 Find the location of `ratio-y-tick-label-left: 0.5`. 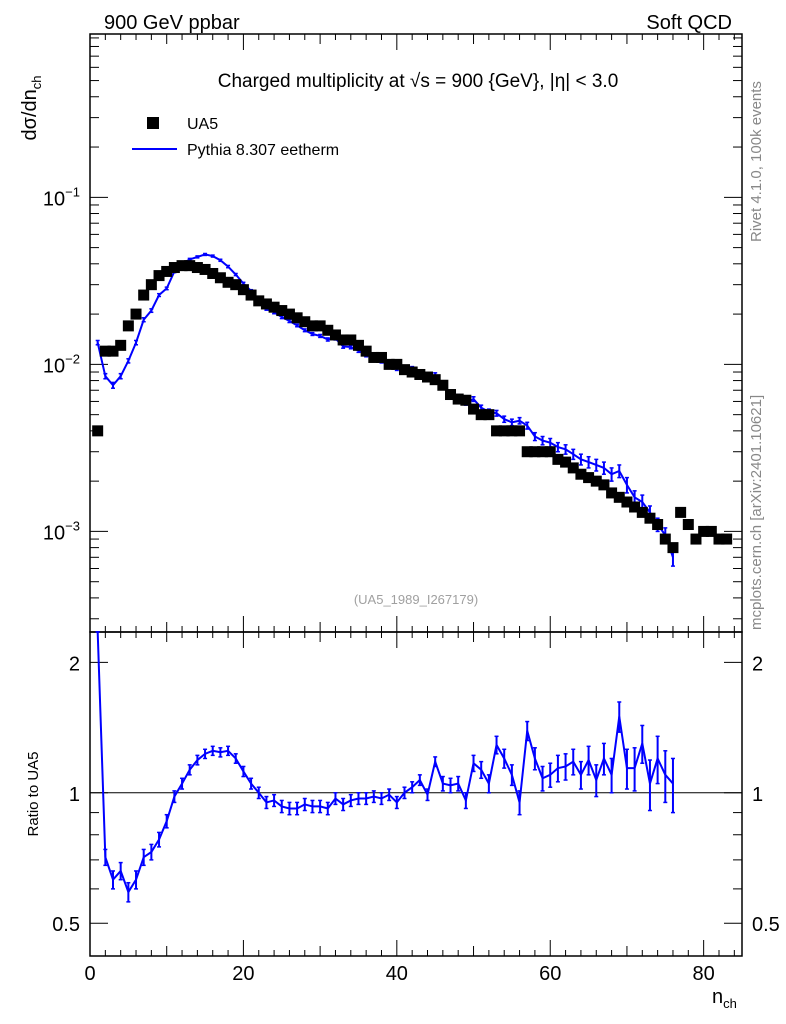

ratio-y-tick-label-left: 0.5 is located at coordinates (66, 925).